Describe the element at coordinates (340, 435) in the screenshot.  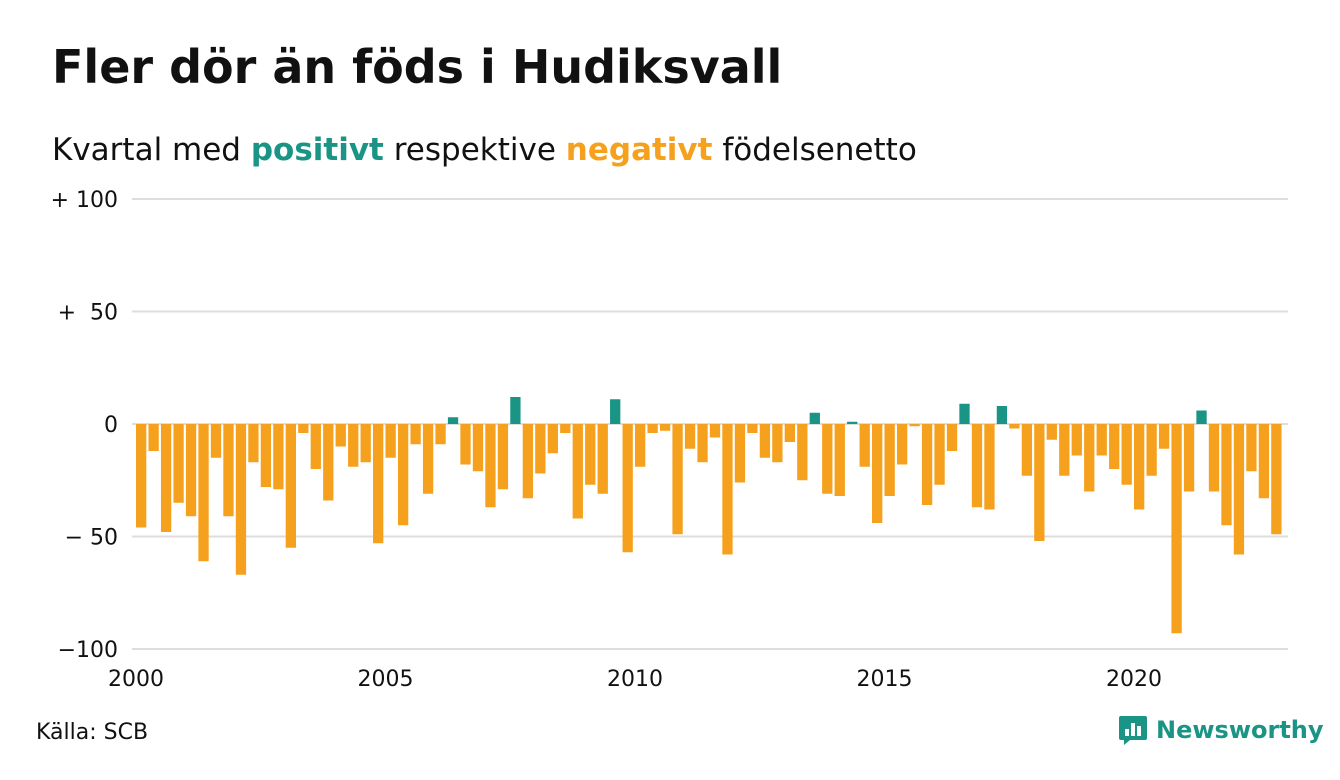
I see `bar: 2004 K1: -10` at that location.